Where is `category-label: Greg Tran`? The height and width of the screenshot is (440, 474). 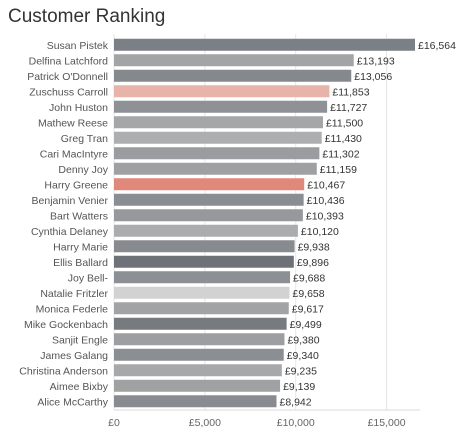 category-label: Greg Tran is located at coordinates (84, 139).